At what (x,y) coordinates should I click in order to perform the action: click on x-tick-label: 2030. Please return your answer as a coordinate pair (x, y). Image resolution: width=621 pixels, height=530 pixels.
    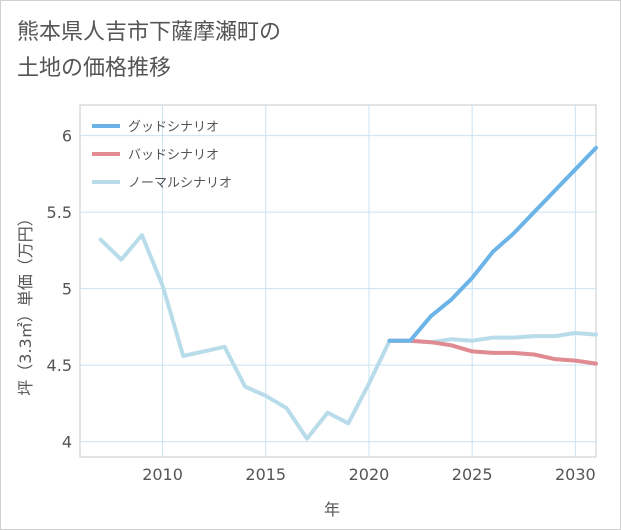
    Looking at the image, I should click on (575, 474).